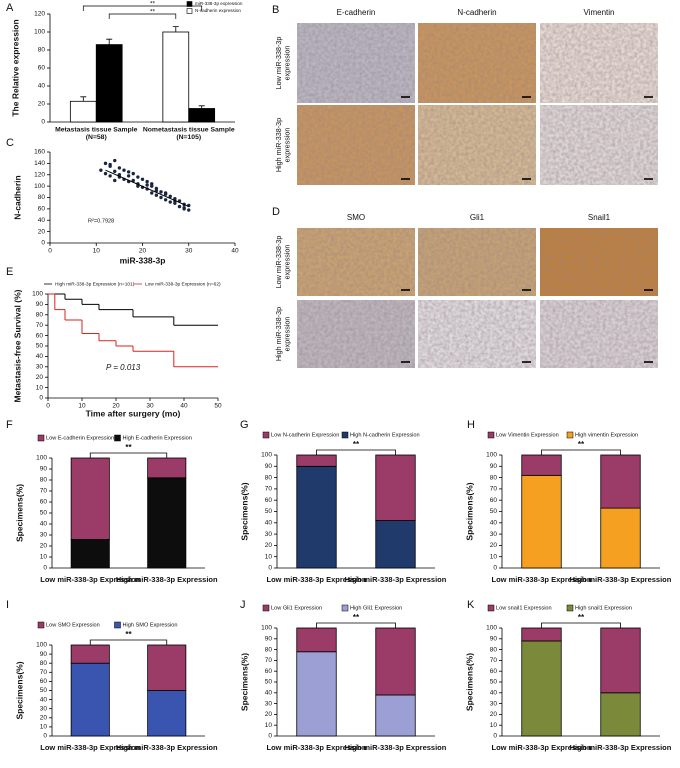  I want to click on panel-label: G, so click(244, 425).